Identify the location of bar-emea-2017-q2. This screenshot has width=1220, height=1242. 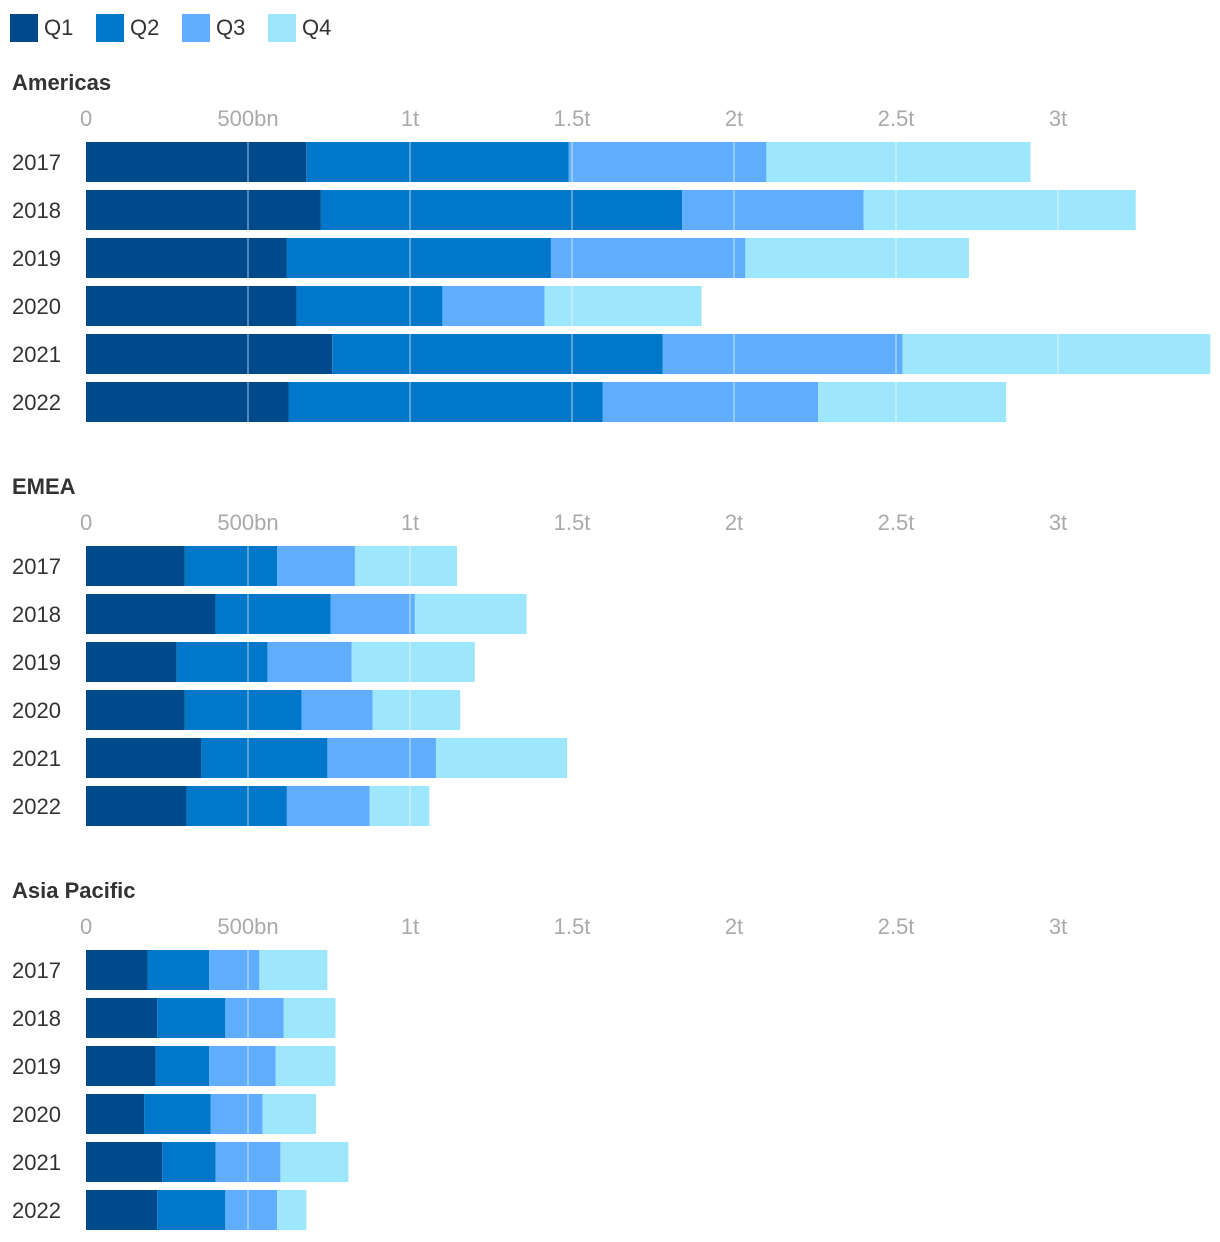
(231, 566).